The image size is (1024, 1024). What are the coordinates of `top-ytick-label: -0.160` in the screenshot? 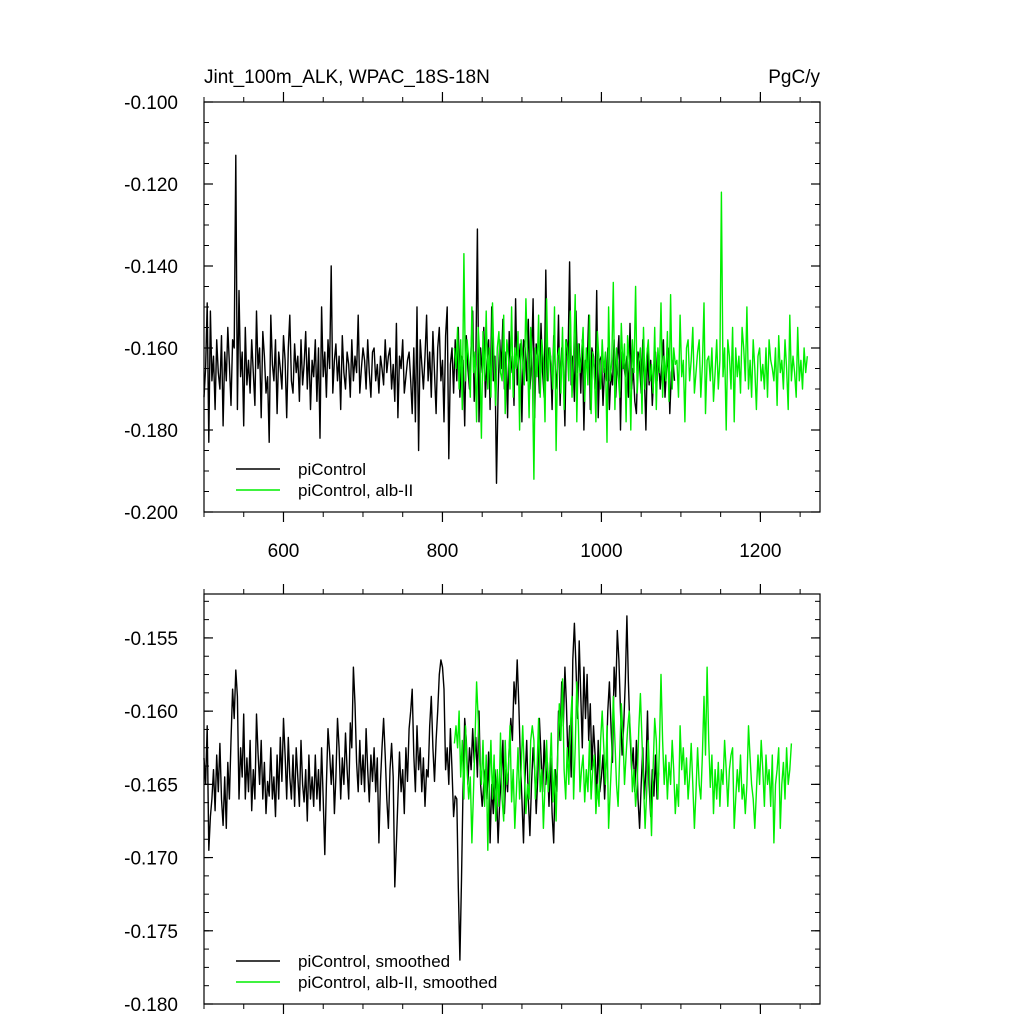 It's located at (151, 349).